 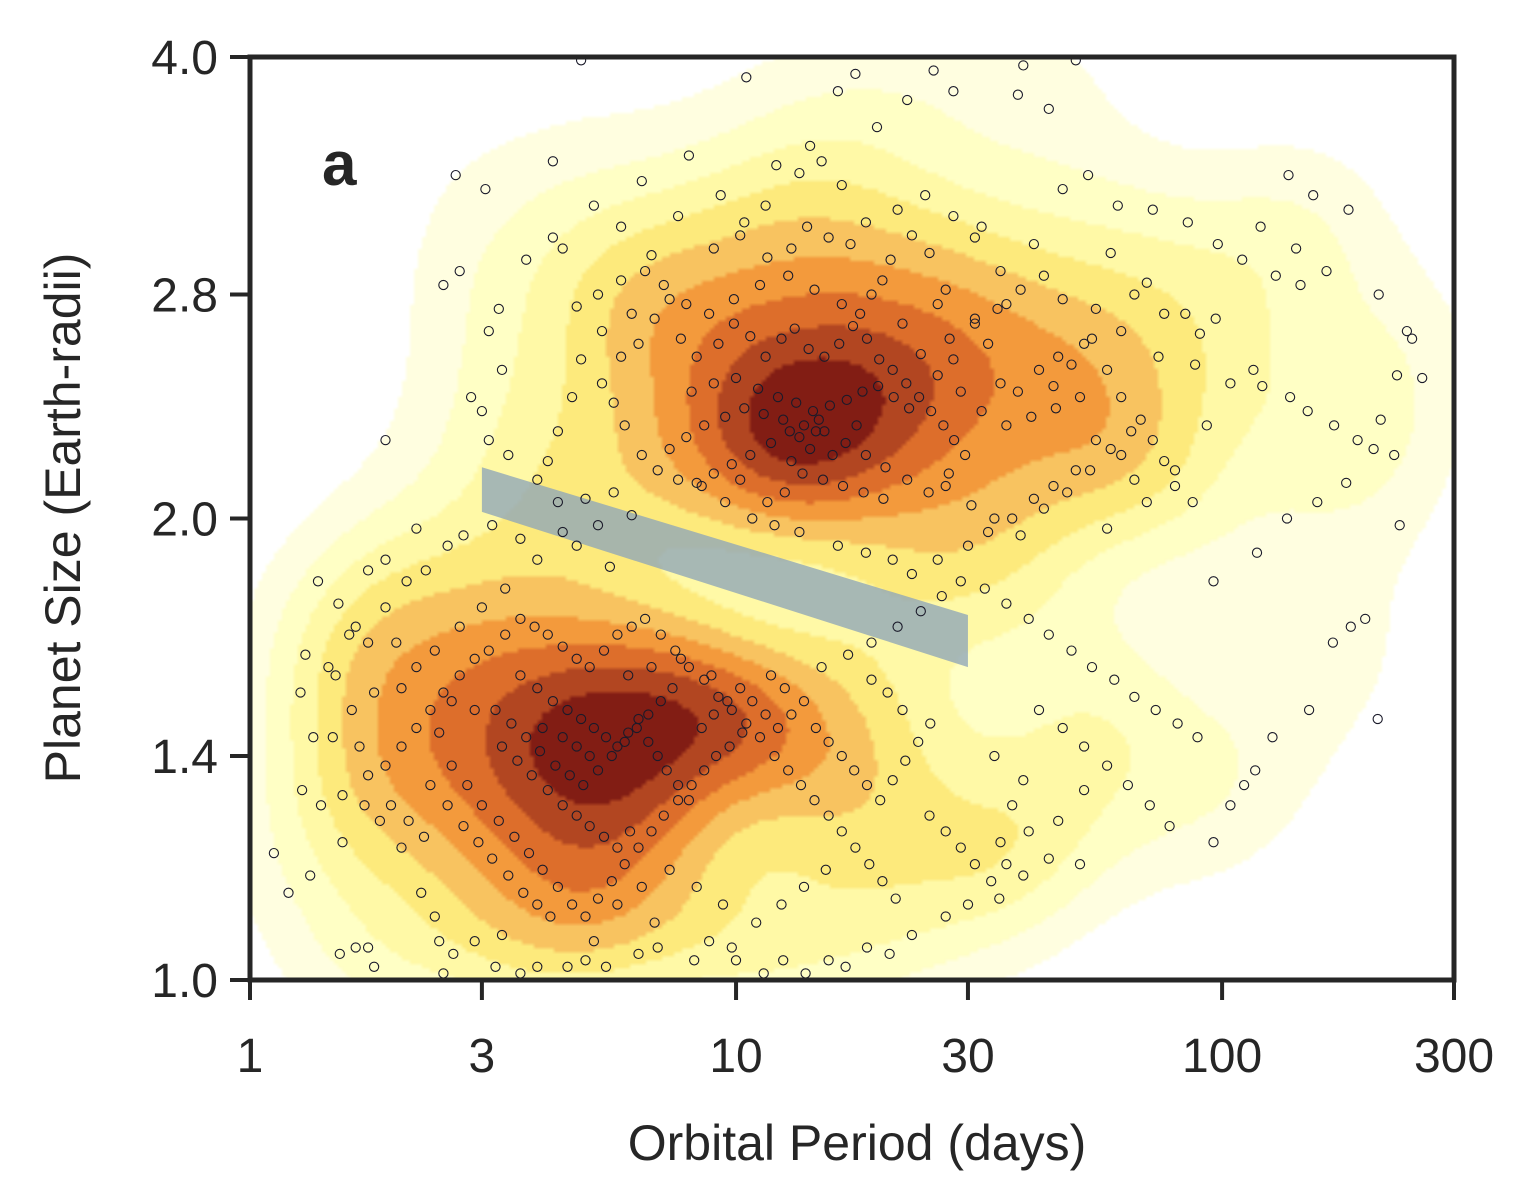 What do you see at coordinates (967, 1056) in the screenshot?
I see `x-tick-label: 30` at bounding box center [967, 1056].